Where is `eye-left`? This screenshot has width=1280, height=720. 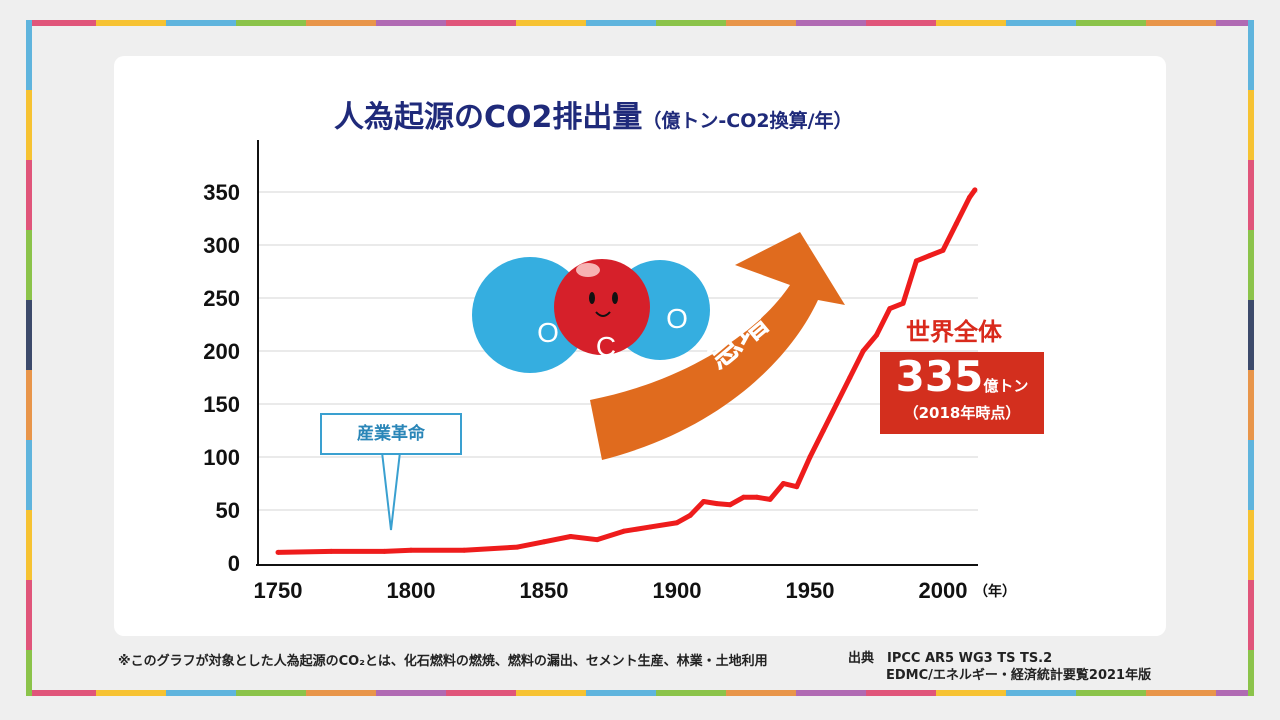 eye-left is located at coordinates (592, 298).